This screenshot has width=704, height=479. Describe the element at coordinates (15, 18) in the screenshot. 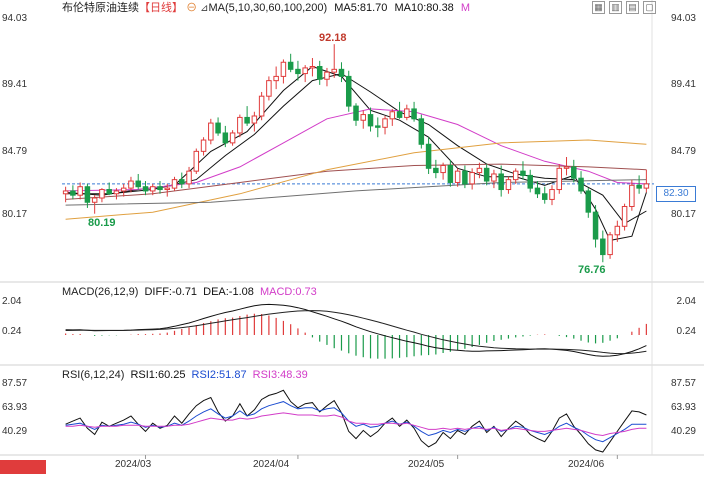

I see `price-tick-left: 94.03` at that location.